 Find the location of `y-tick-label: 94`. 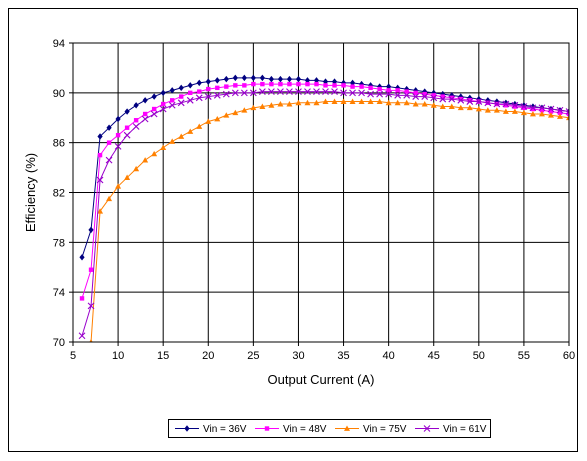

y-tick-label: 94 is located at coordinates (59, 44).